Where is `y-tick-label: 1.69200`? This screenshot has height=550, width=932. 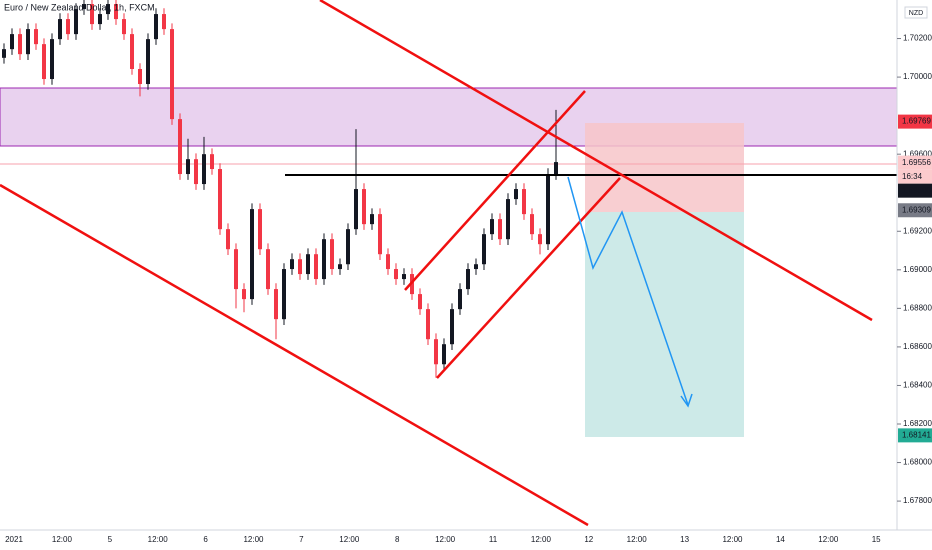 y-tick-label: 1.69200 is located at coordinates (917, 230).